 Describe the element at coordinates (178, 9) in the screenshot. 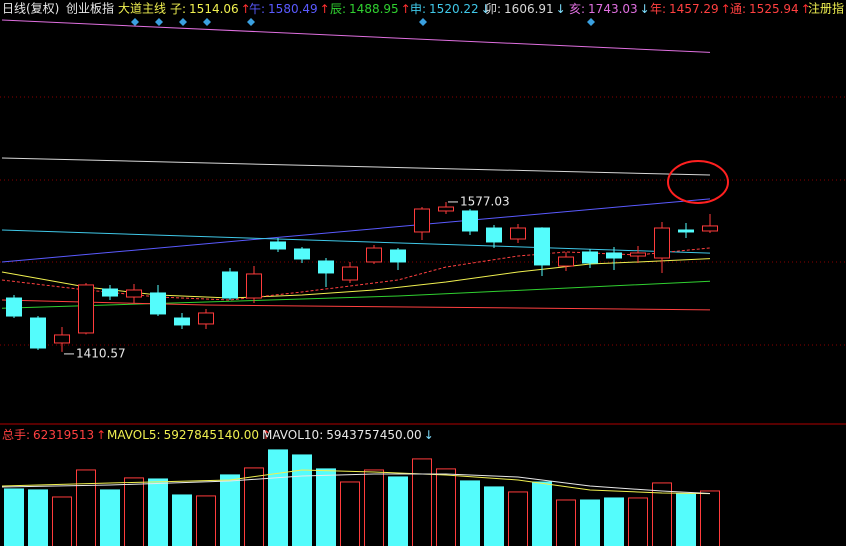

I see `legend-name: 子:` at that location.